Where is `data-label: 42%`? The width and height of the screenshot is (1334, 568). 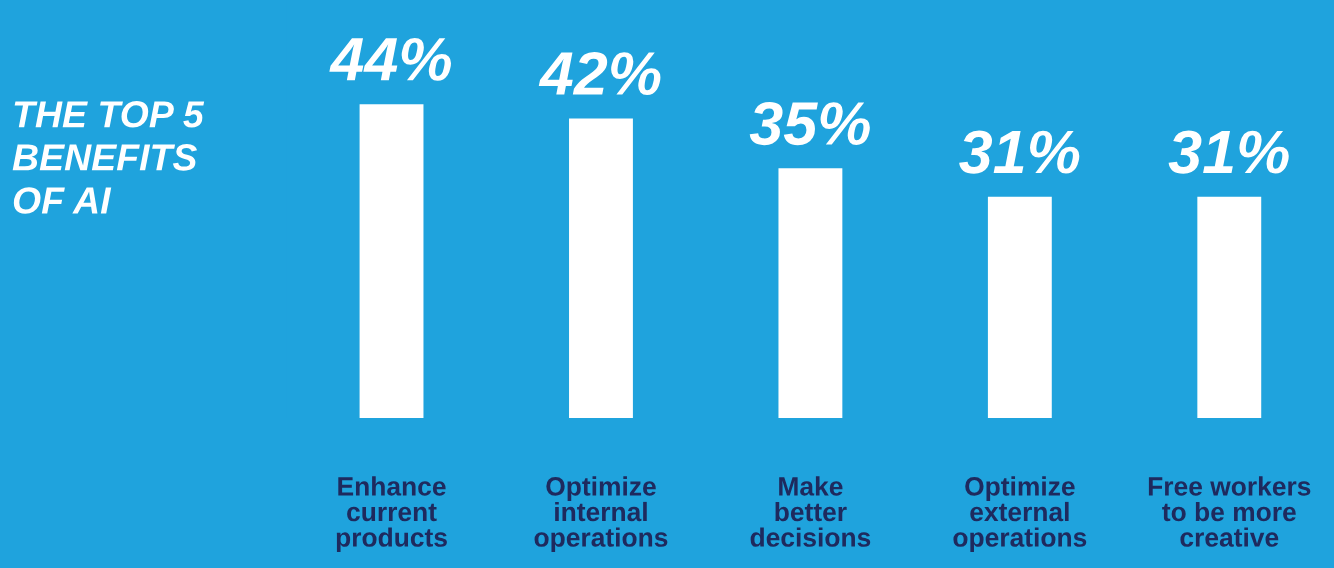
data-label: 42% is located at coordinates (599, 73).